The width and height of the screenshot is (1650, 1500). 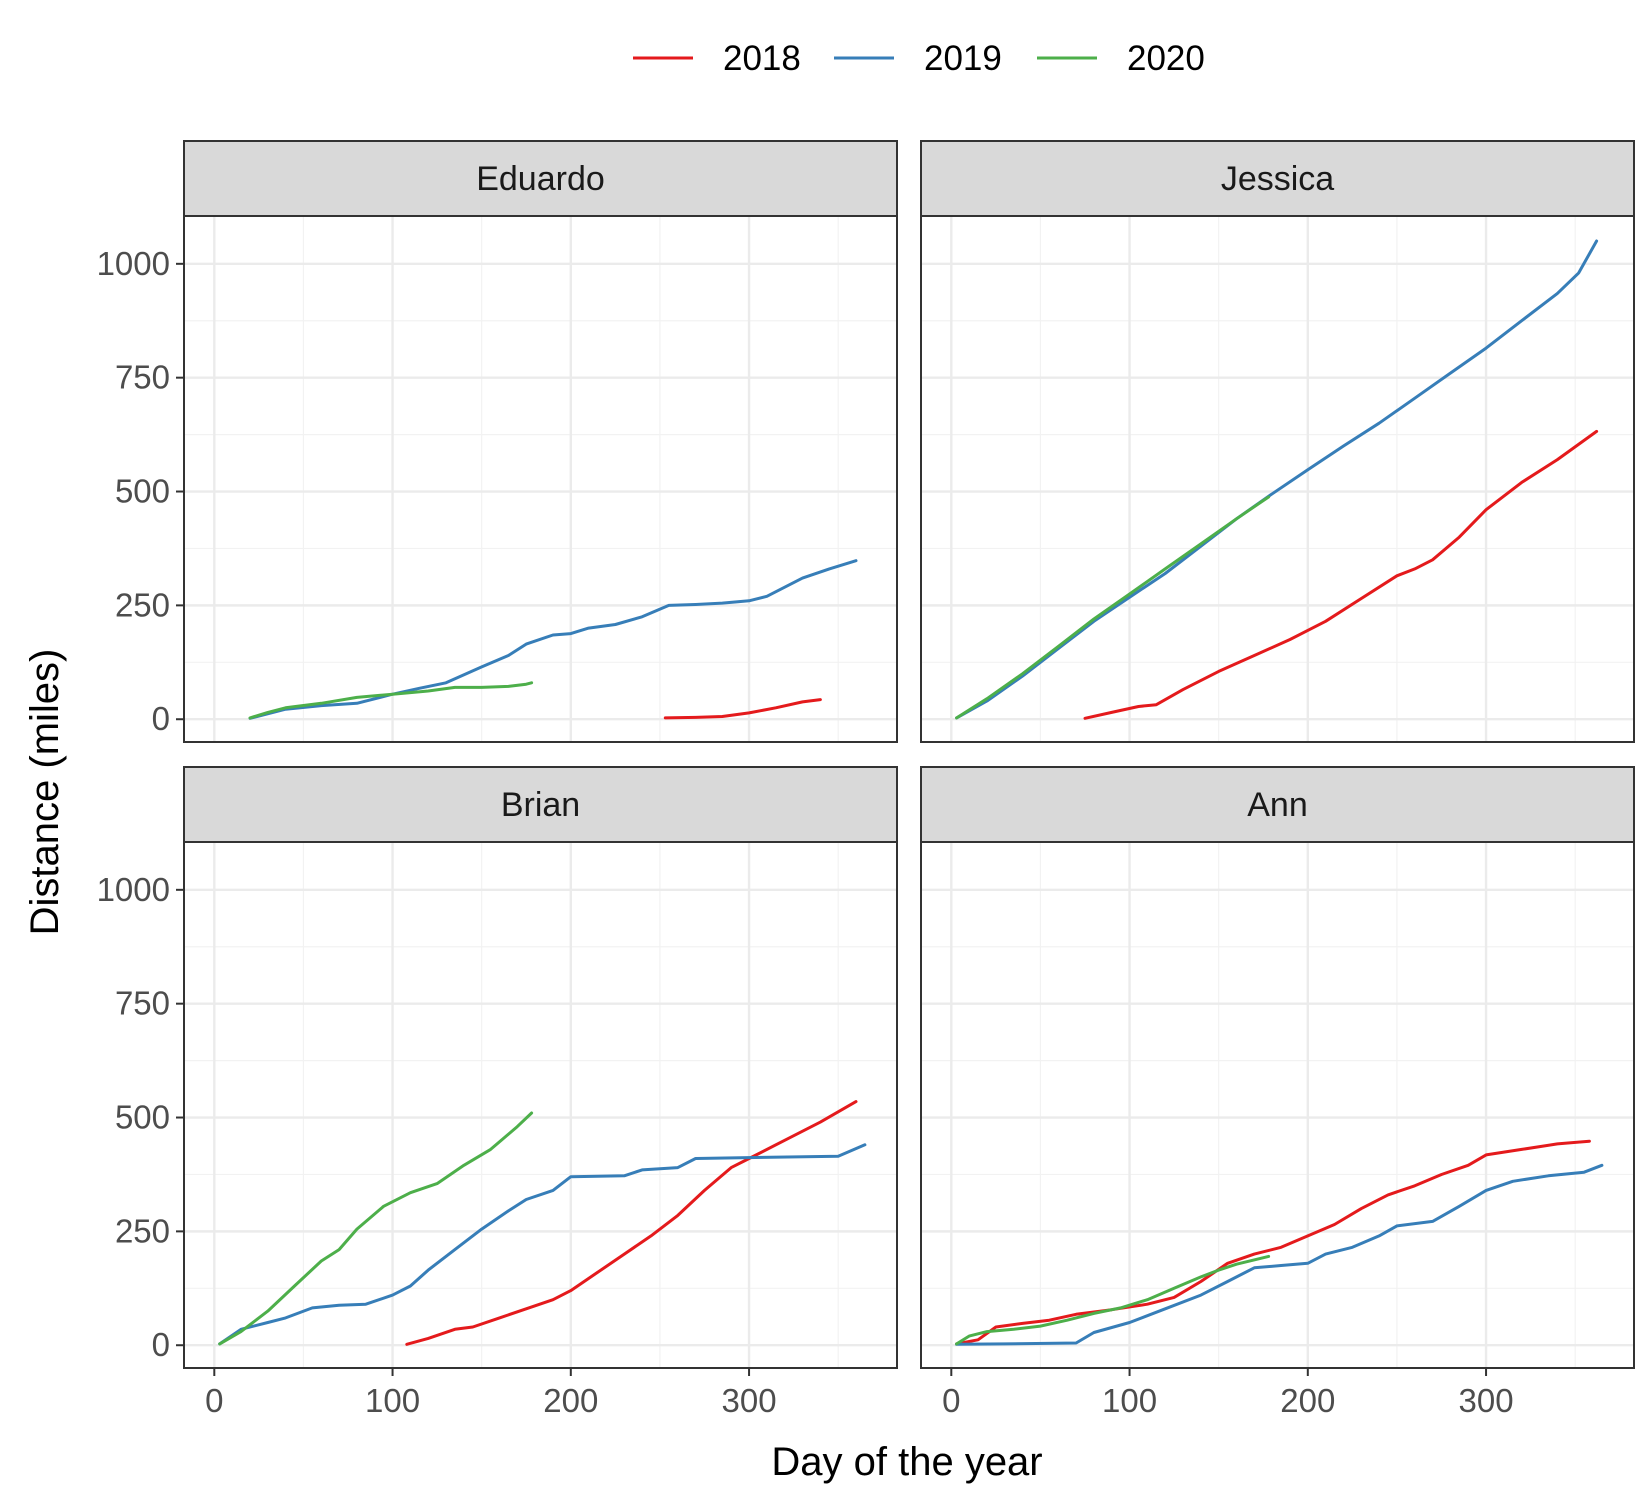 What do you see at coordinates (963, 58) in the screenshot?
I see `legend-label-2019: 2019` at bounding box center [963, 58].